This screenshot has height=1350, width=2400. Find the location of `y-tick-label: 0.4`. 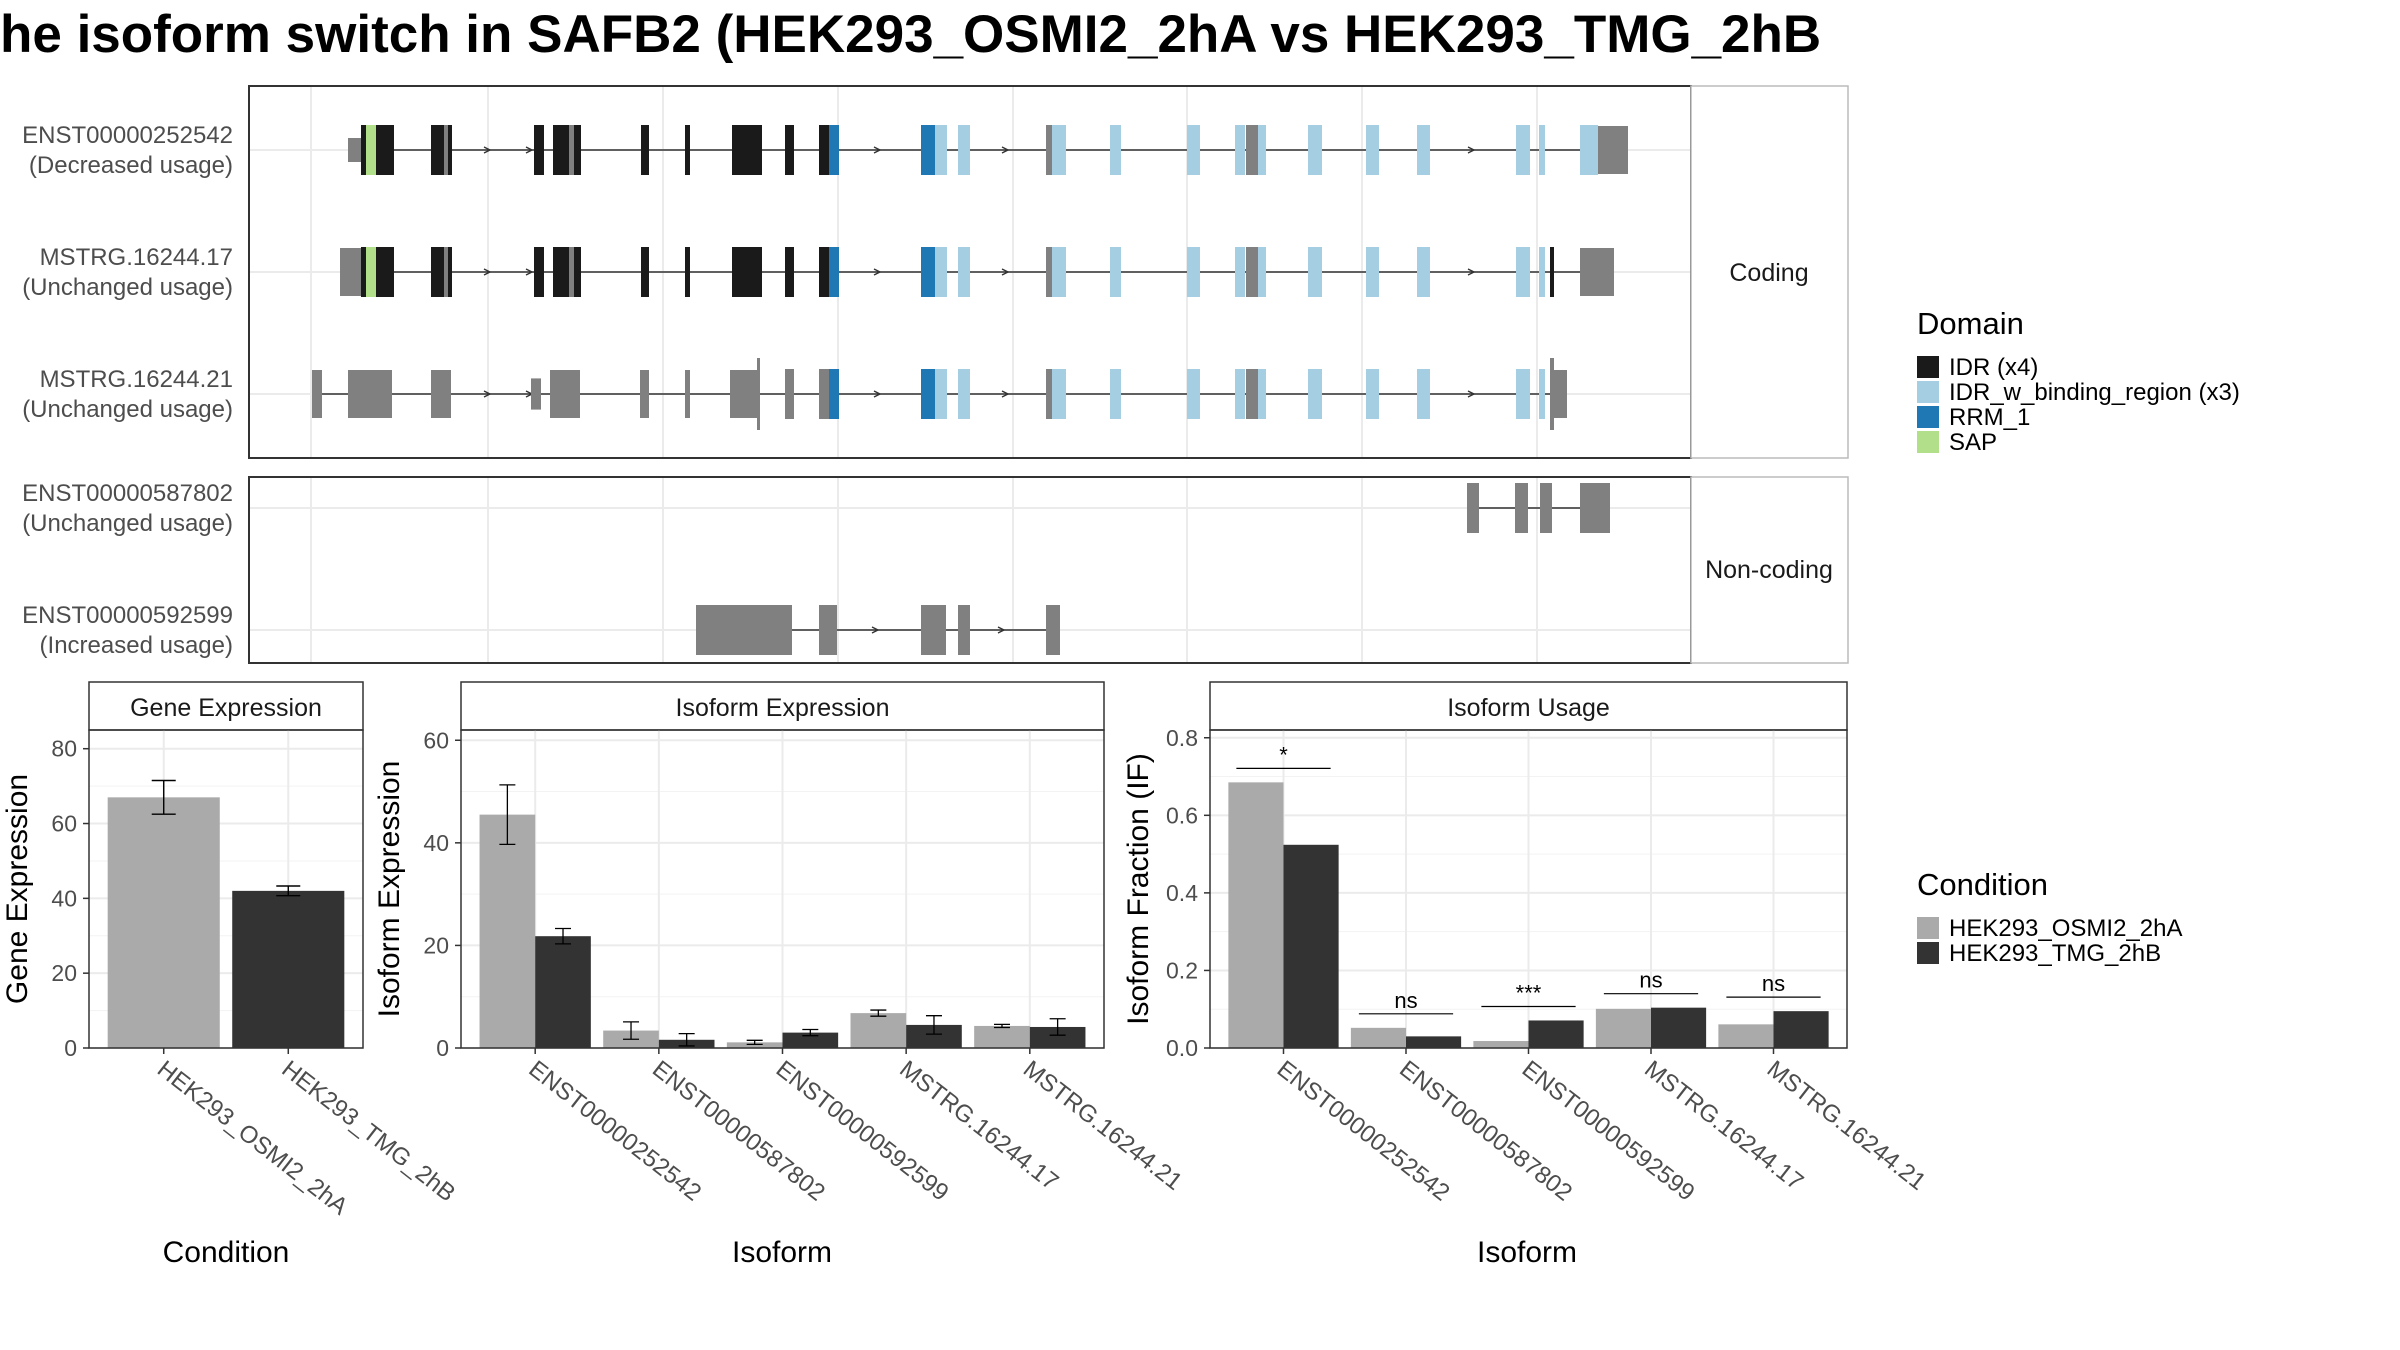

y-tick-label: 0.4 is located at coordinates (1182, 893).